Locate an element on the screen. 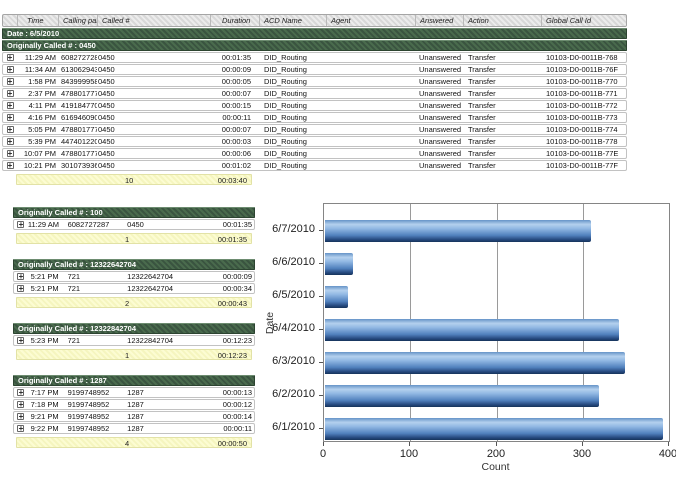 The height and width of the screenshot is (485, 676). summary-total-duration: 00:03:40 is located at coordinates (232, 180).